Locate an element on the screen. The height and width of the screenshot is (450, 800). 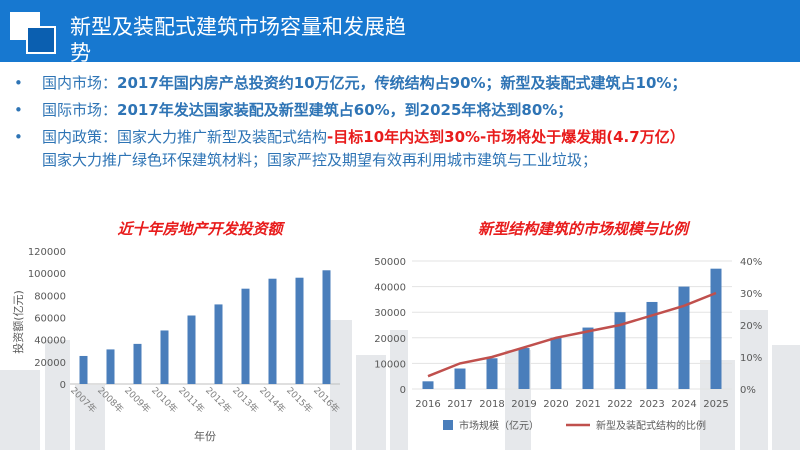
chart2-xtick-label: 2017 is located at coordinates (459, 404).